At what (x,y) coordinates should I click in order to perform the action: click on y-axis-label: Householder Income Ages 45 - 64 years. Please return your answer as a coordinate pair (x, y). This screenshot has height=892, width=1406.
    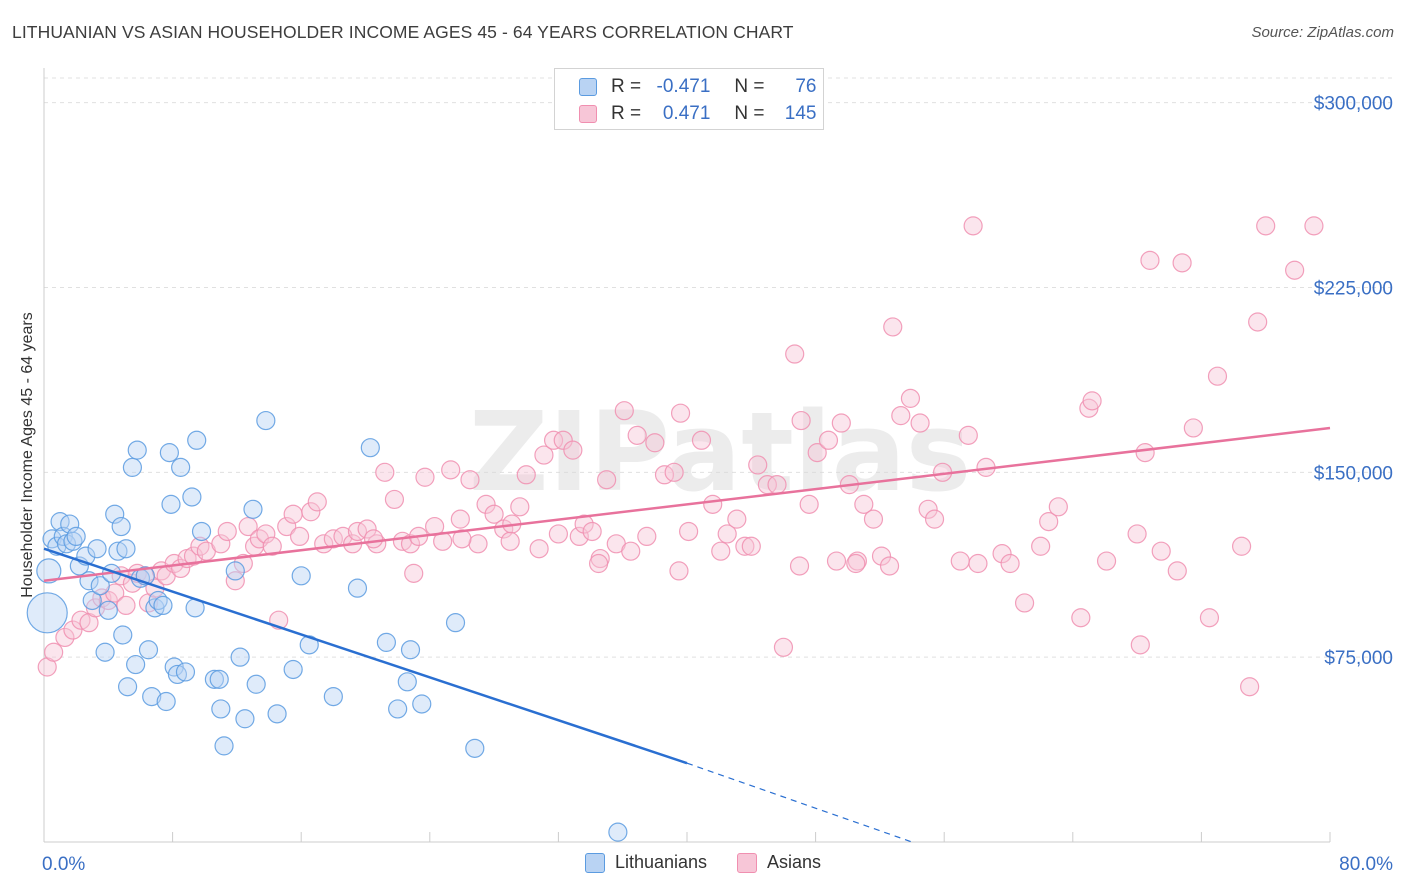
    Looking at the image, I should click on (27, 455).